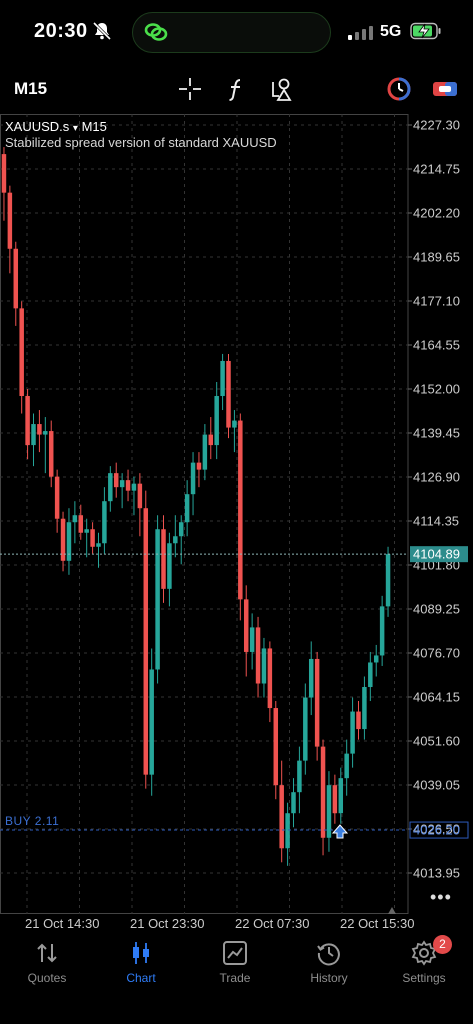 This screenshot has height=1024, width=473. I want to click on buy-price-tag, so click(439, 830).